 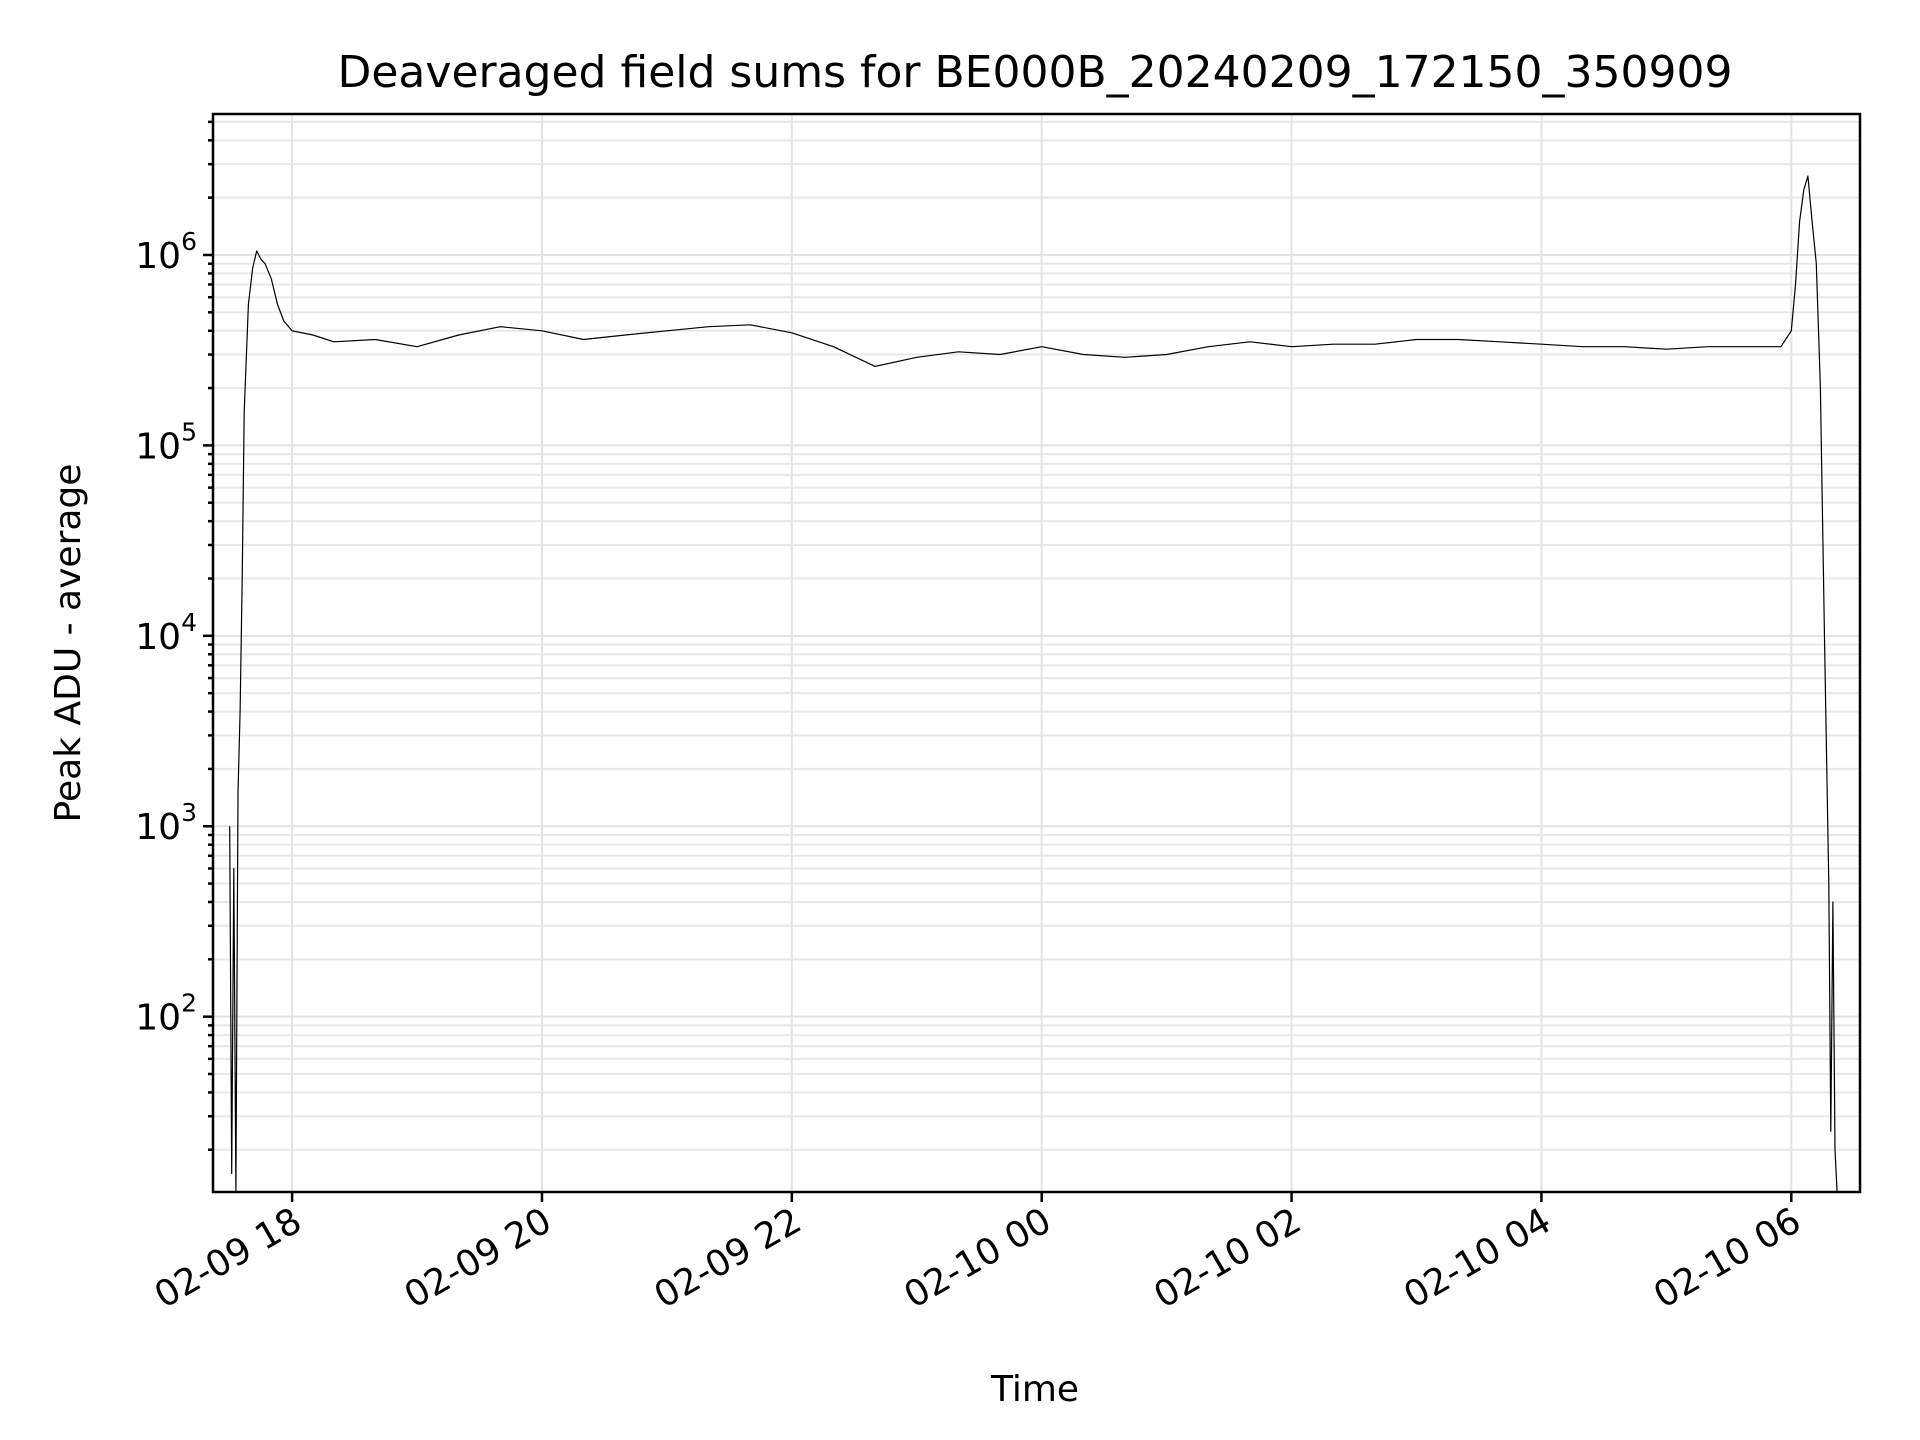 I want to click on y-tick-exponent: 3, so click(x=189, y=812).